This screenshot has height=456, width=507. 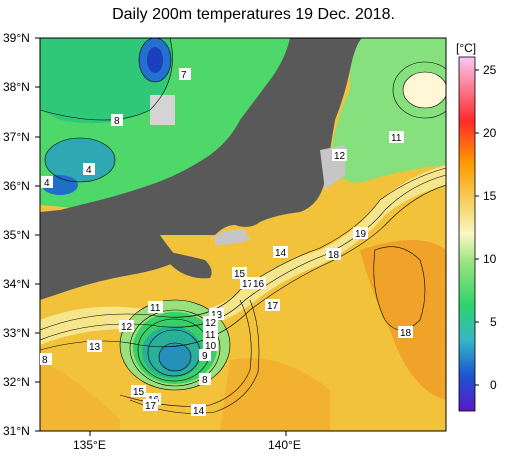 I want to click on contour-label: 13, so click(x=94, y=346).